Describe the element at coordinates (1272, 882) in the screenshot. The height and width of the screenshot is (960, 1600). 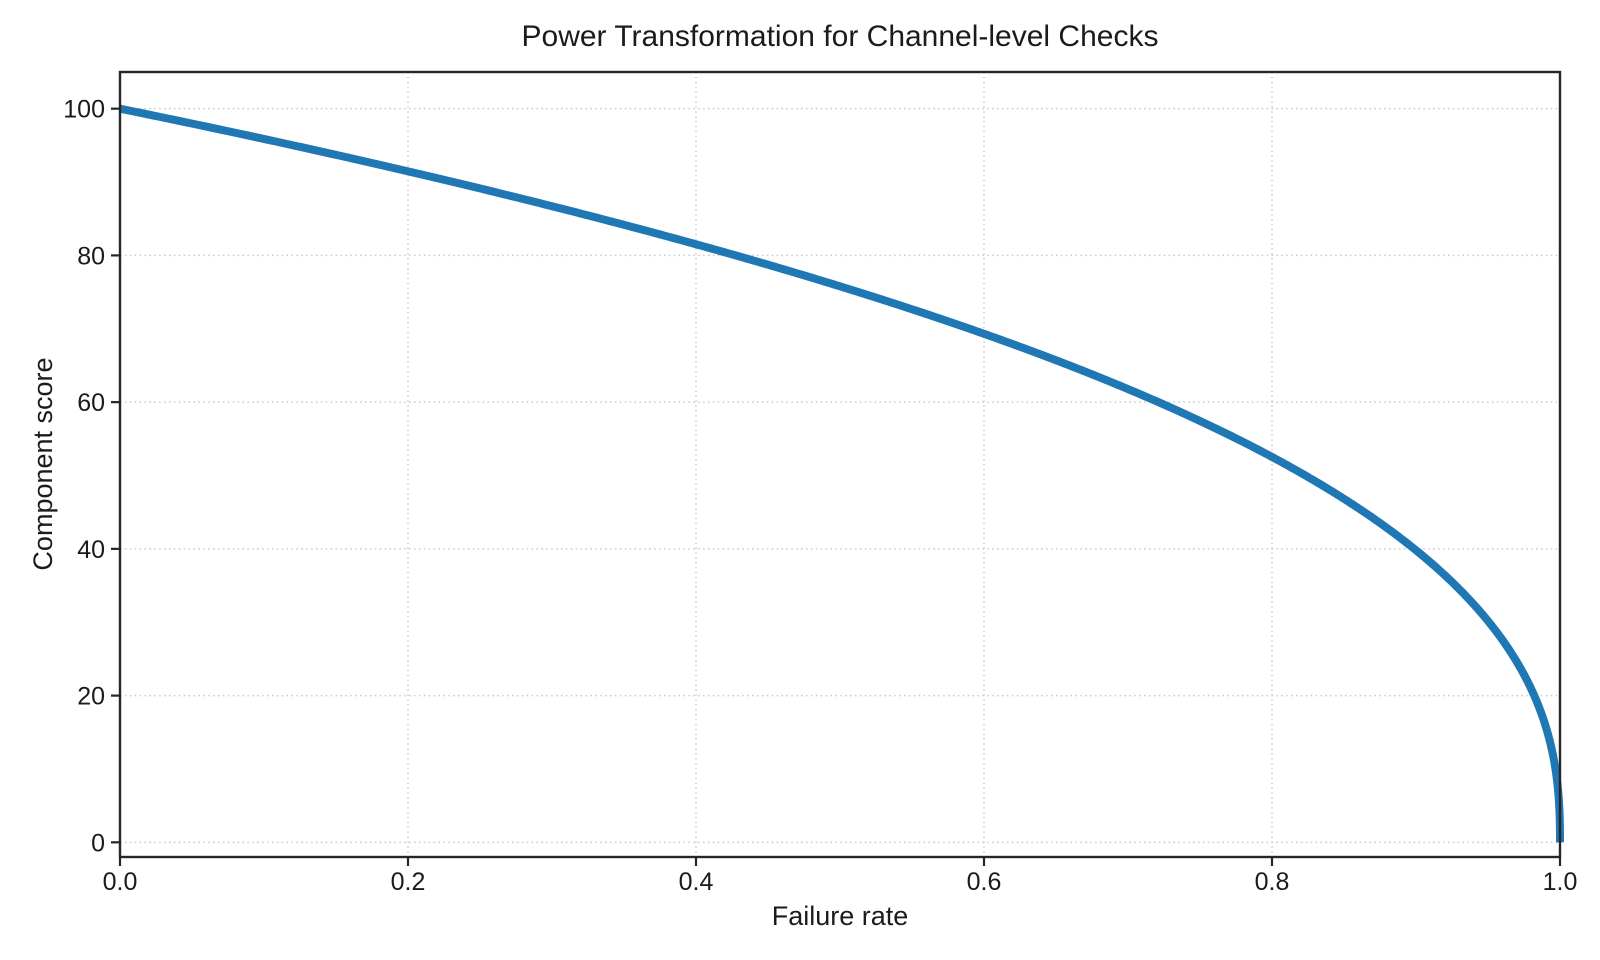
I see `x-tick-label: 0.8` at that location.